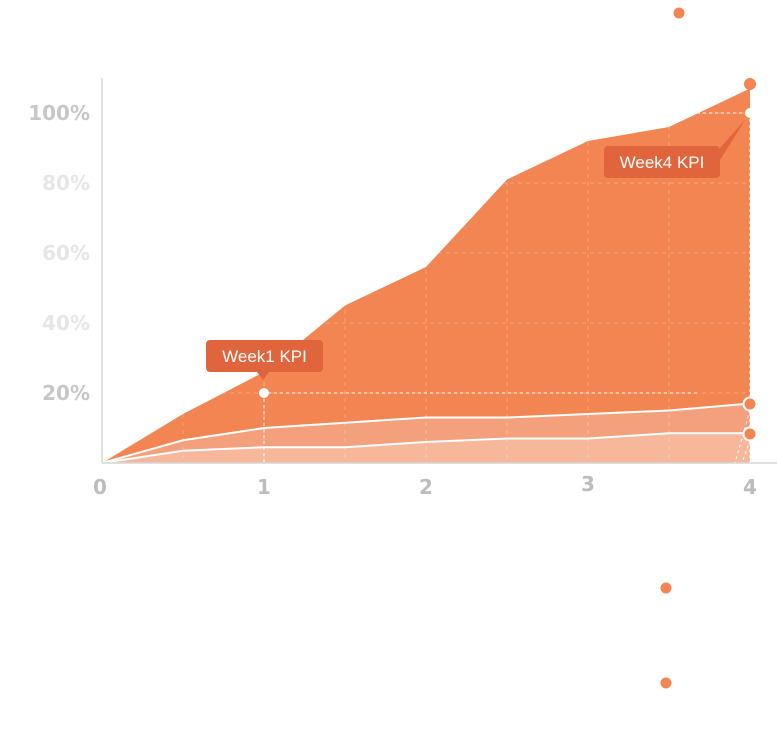 Image resolution: width=777 pixels, height=729 pixels. I want to click on x-tick-label: 0, so click(100, 487).